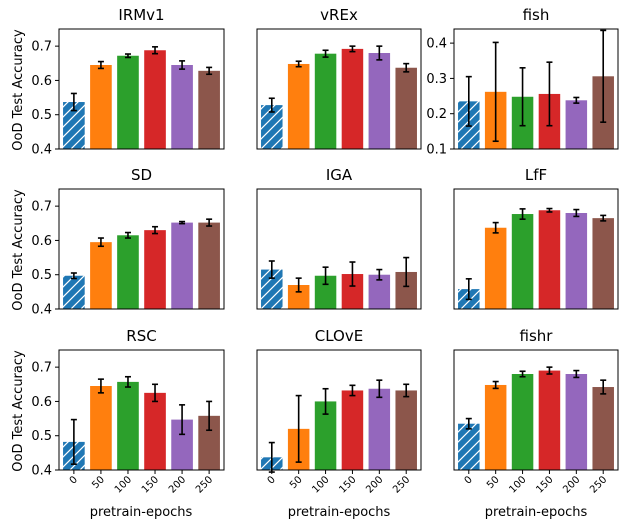 This screenshot has width=619, height=520. I want to click on panel-sd: SD 0.4 0.5 0.6 0.7, so click(128, 242).